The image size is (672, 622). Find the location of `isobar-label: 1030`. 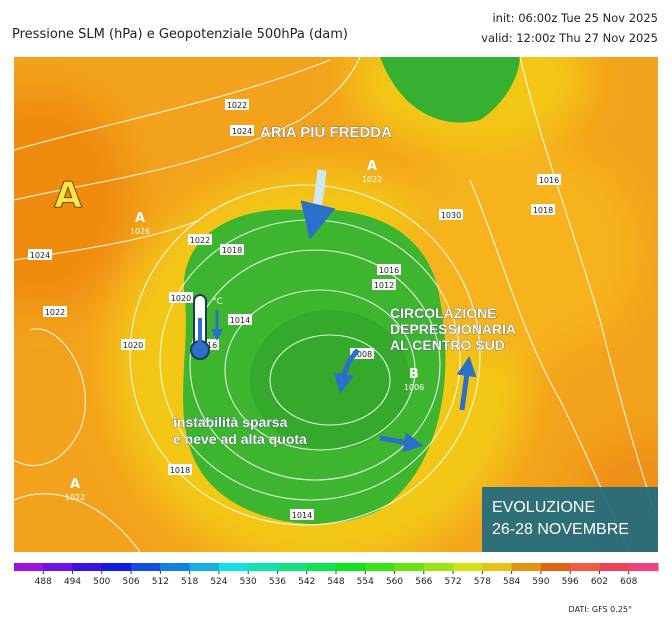

isobar-label: 1030 is located at coordinates (451, 215).